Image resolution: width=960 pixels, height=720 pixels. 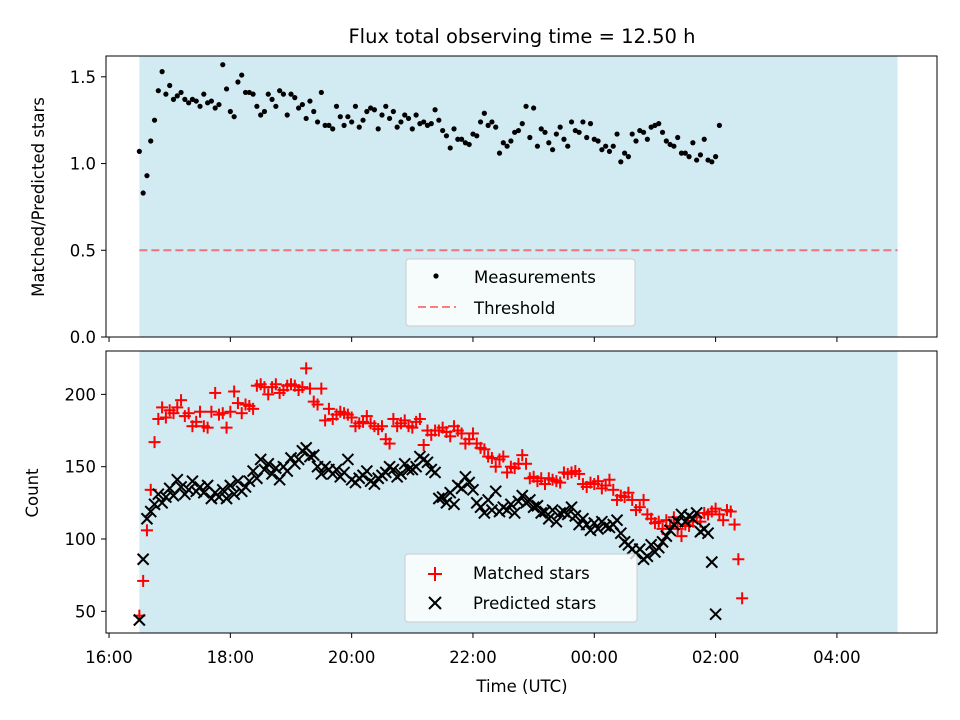 What do you see at coordinates (520, 292) in the screenshot?
I see `ratio-legend: Measurements Threshold` at bounding box center [520, 292].